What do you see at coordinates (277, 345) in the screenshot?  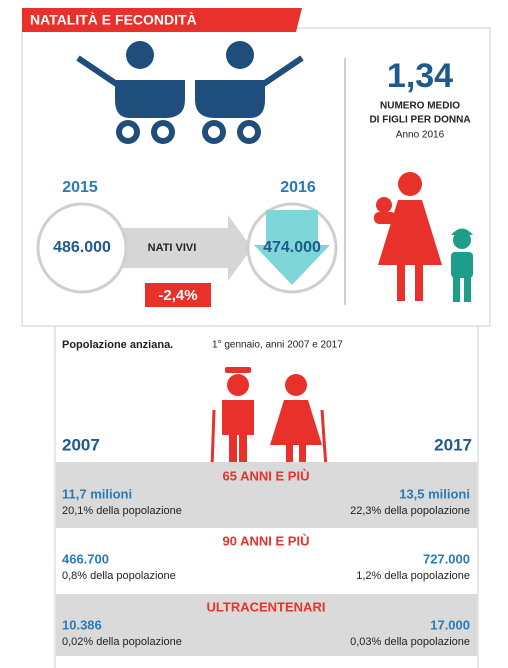 I see `elderly-subtitle: 1° gennaio, anni 2007 e 2017` at bounding box center [277, 345].